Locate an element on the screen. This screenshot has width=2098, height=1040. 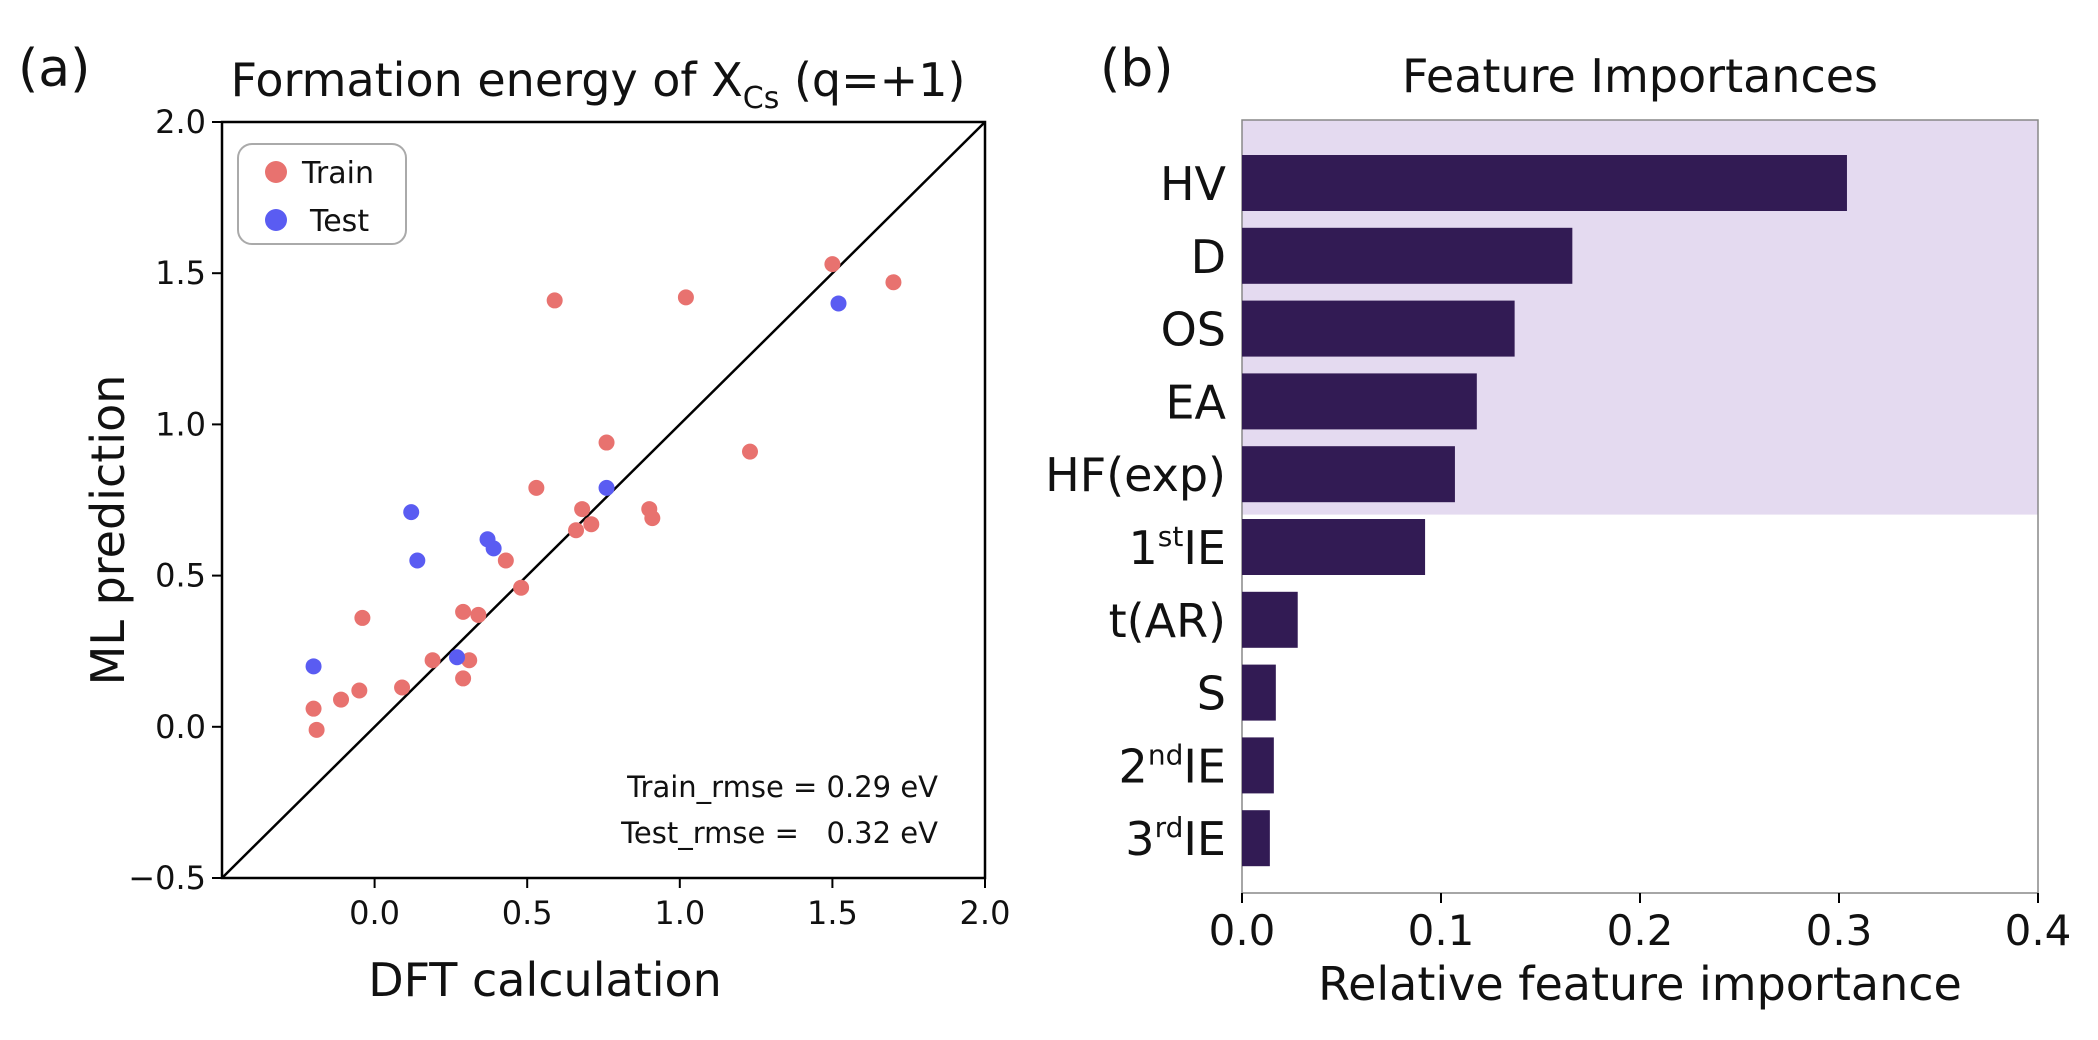
bar-chart-title: Feature Importances is located at coordinates (1640, 76).